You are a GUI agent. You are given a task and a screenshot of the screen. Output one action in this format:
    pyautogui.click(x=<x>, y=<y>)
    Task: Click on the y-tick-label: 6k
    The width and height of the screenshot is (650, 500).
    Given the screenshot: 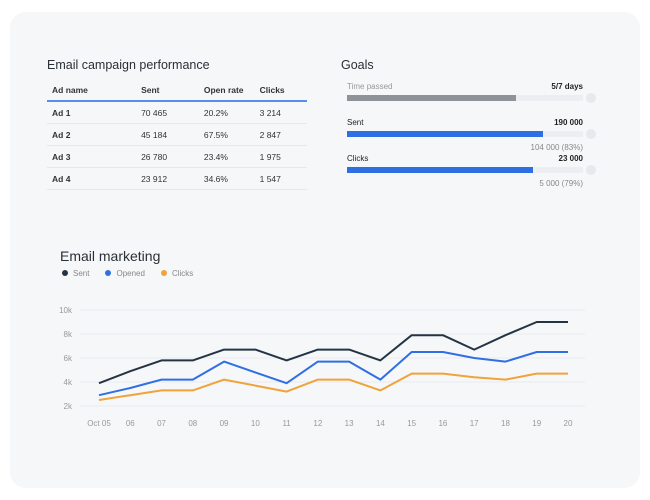 What is the action you would take?
    pyautogui.click(x=68, y=358)
    